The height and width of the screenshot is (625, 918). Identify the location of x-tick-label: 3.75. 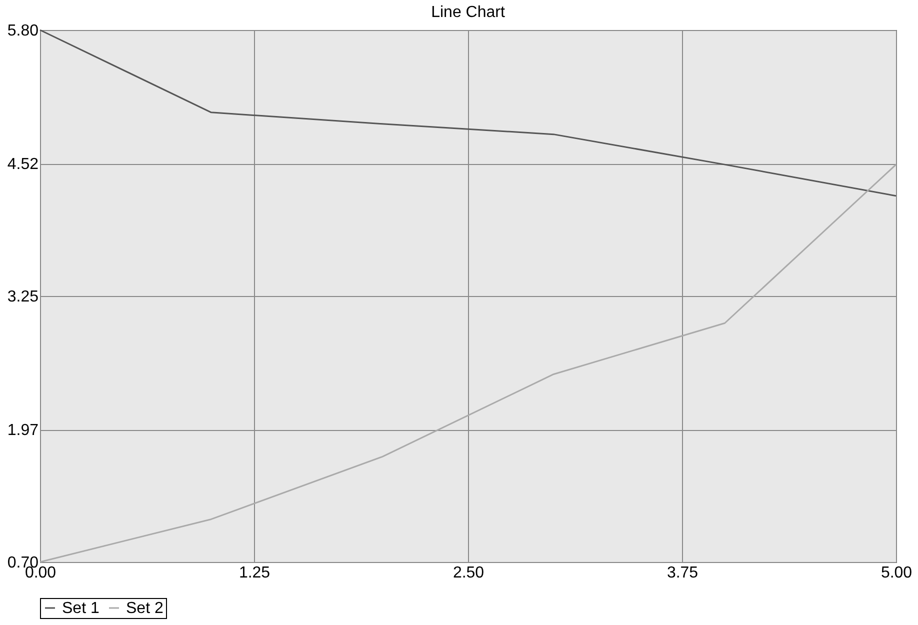
(682, 573).